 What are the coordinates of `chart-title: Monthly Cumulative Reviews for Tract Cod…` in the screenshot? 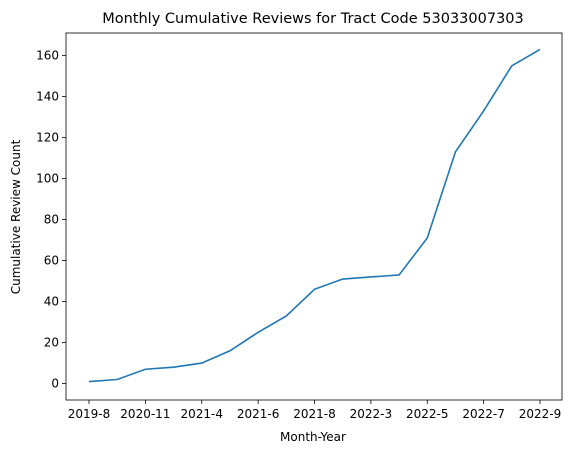 It's located at (313, 19).